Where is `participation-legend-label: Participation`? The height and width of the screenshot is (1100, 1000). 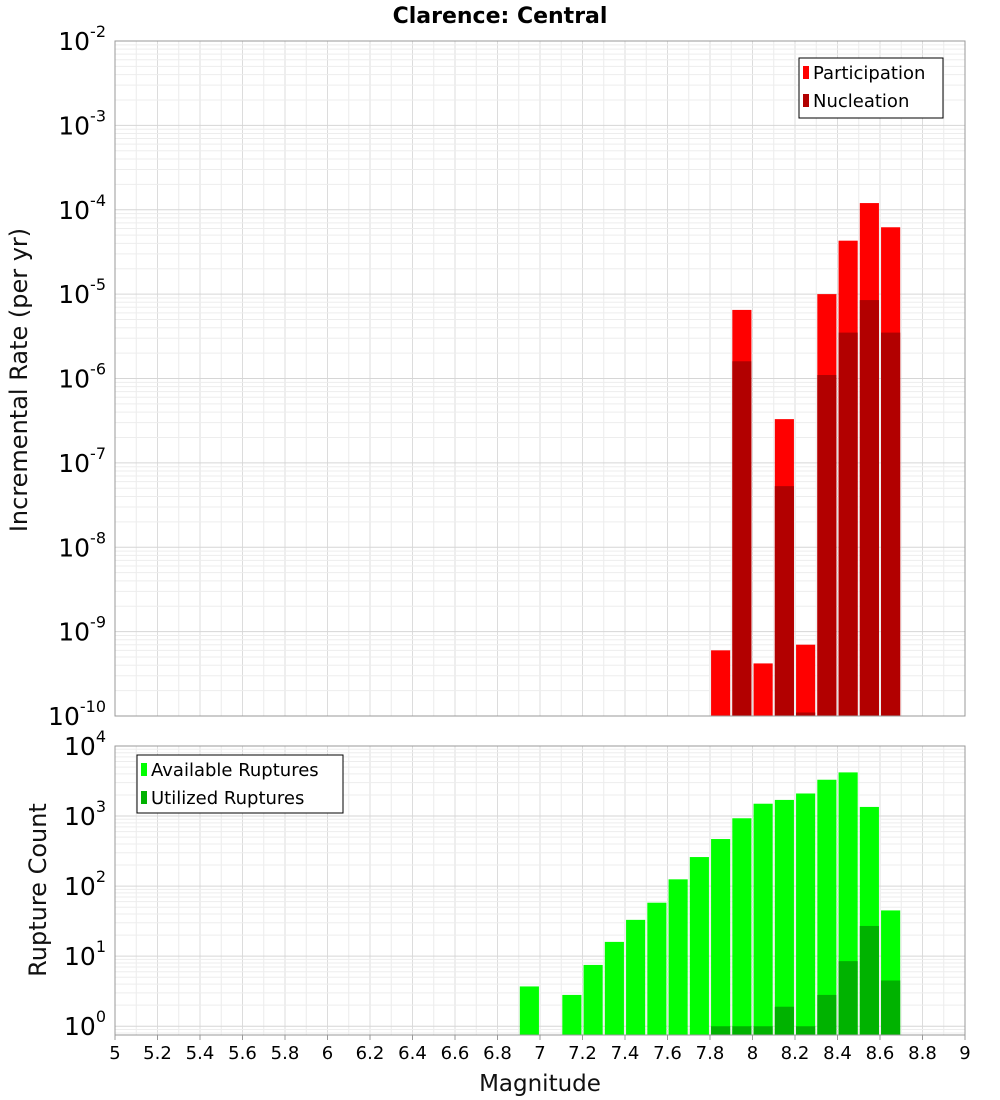 participation-legend-label: Participation is located at coordinates (869, 73).